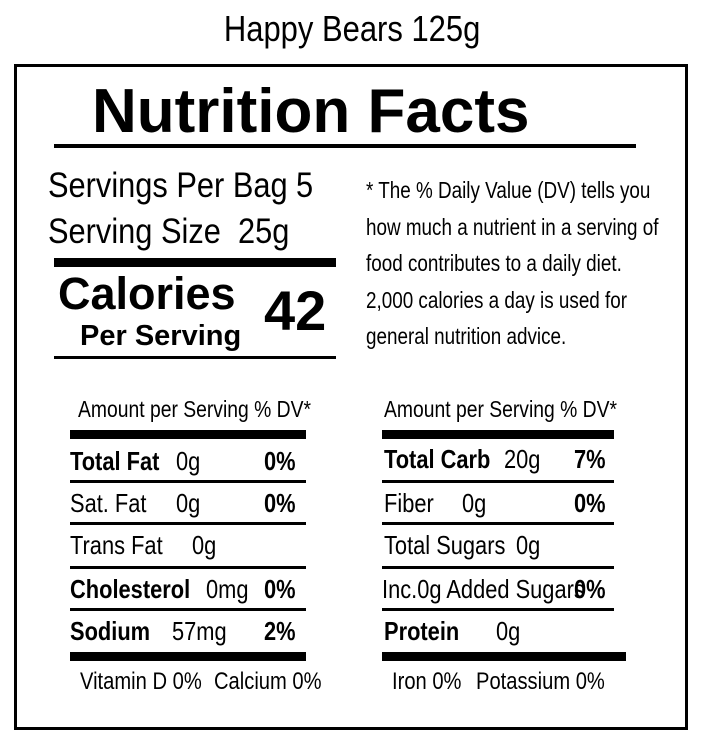 The width and height of the screenshot is (705, 743). What do you see at coordinates (540, 681) in the screenshot?
I see `potassium-text: Potassium 0%` at bounding box center [540, 681].